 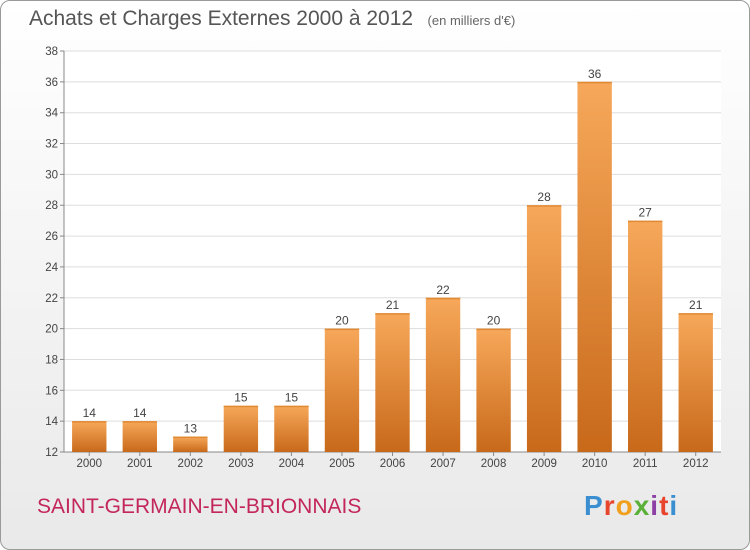 What do you see at coordinates (51, 299) in the screenshot?
I see `y-tick-label: 22` at bounding box center [51, 299].